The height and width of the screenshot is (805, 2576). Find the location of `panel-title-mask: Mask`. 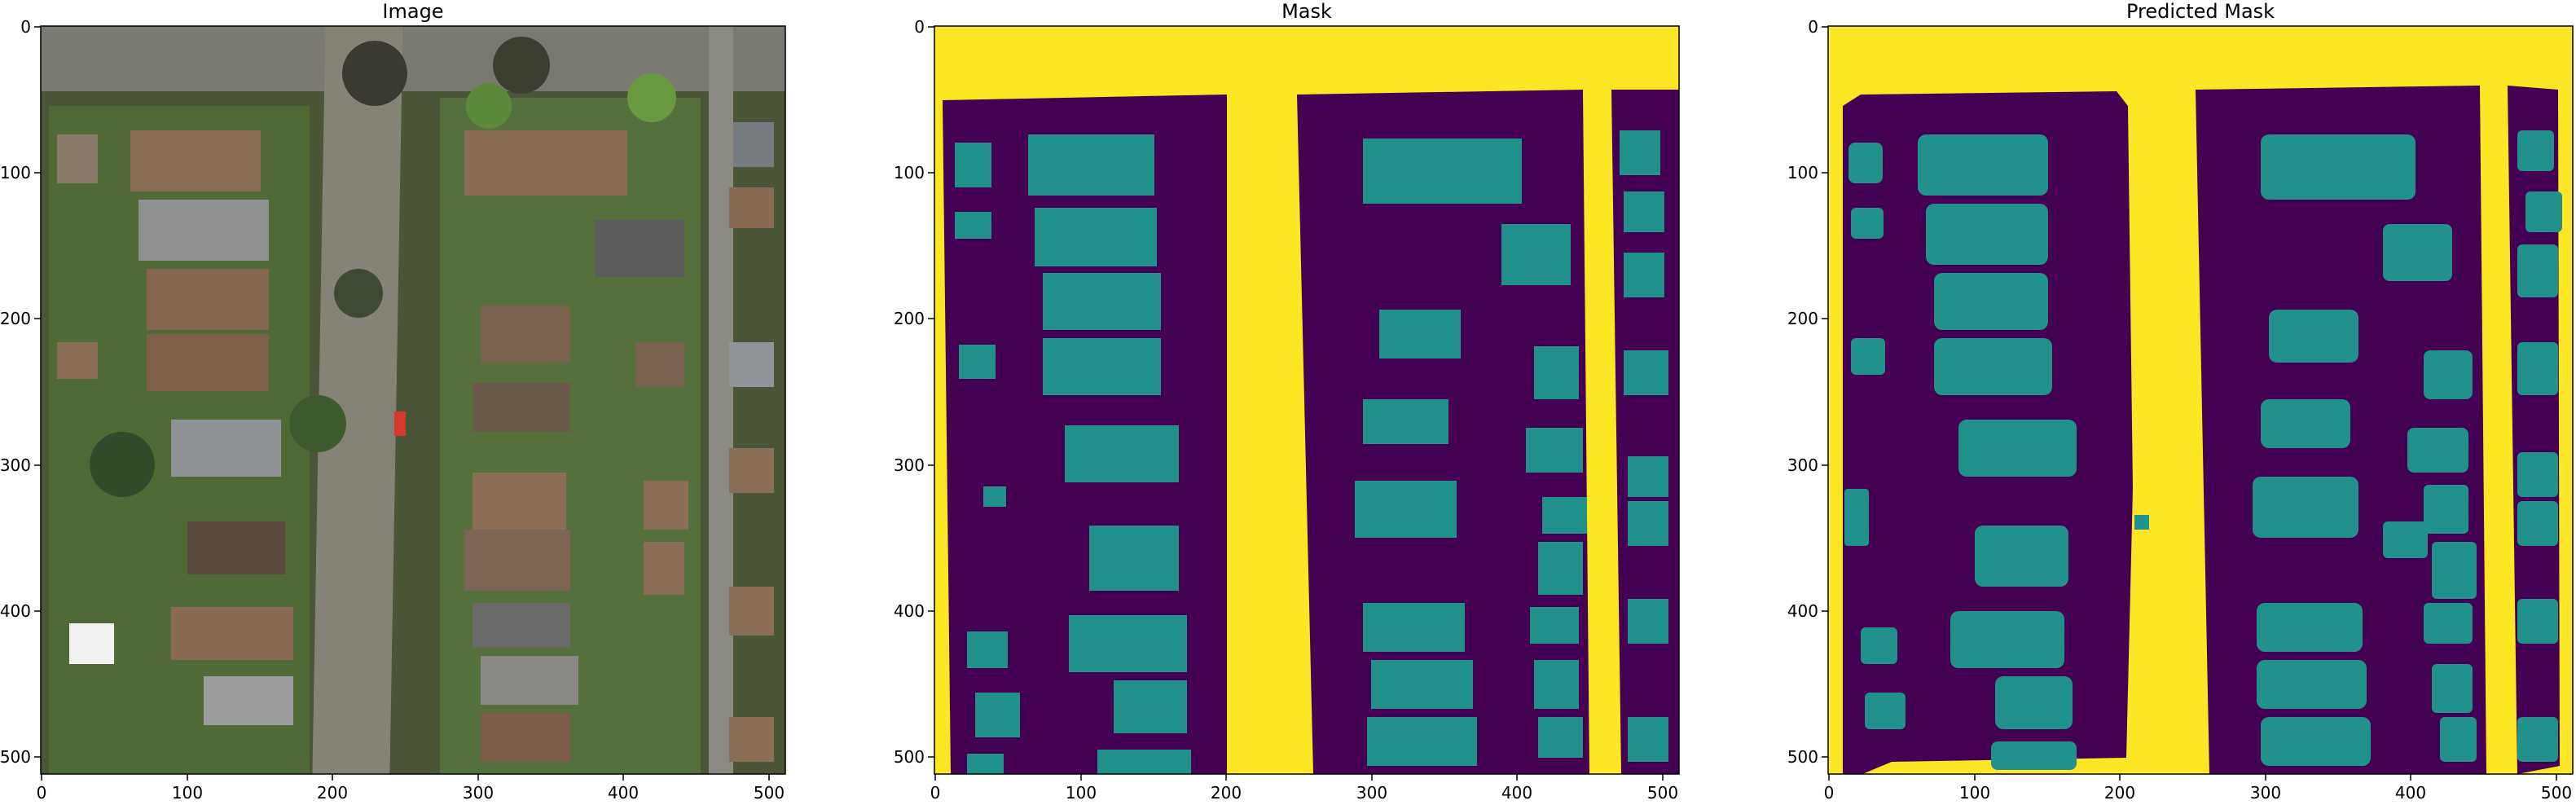

panel-title-mask: Mask is located at coordinates (1306, 11).